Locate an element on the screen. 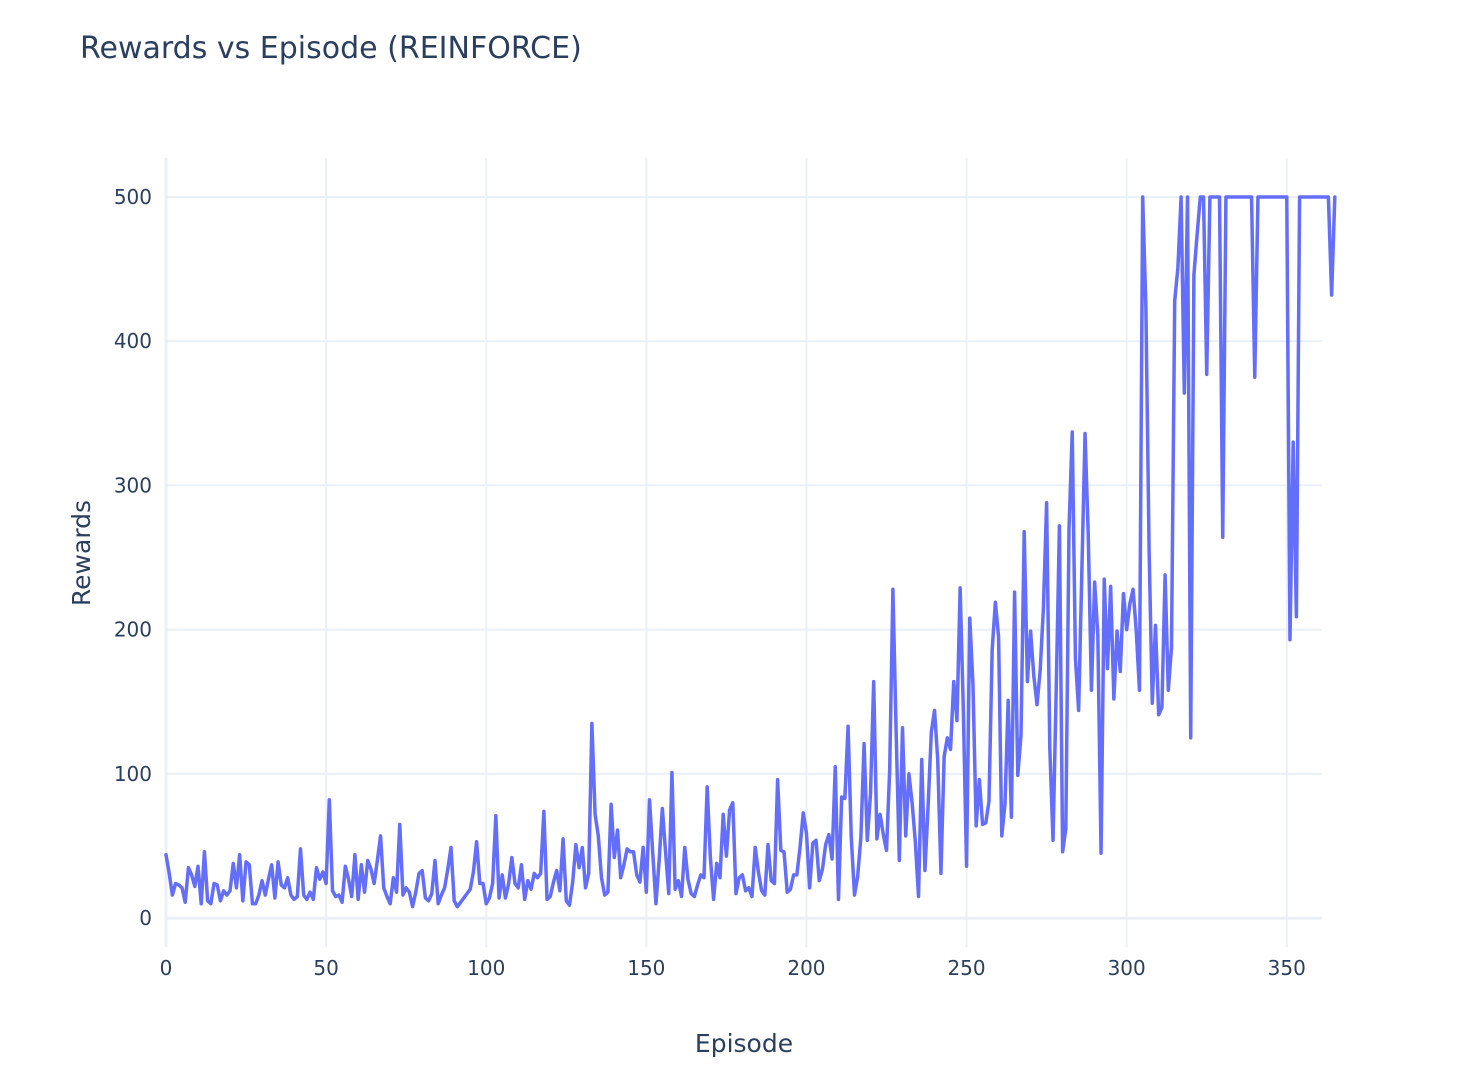  x-tick-label: 0 is located at coordinates (166, 968).